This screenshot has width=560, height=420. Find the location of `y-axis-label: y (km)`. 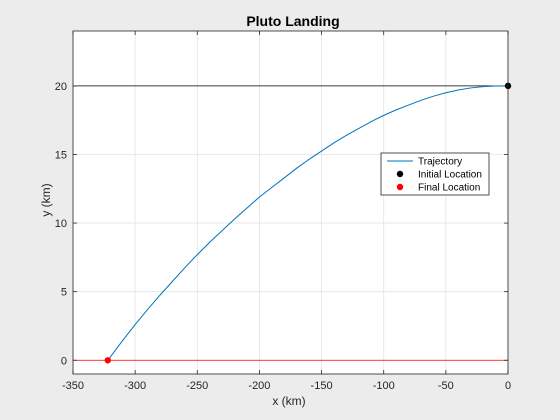

y-axis-label: y (km) is located at coordinates (46, 199).